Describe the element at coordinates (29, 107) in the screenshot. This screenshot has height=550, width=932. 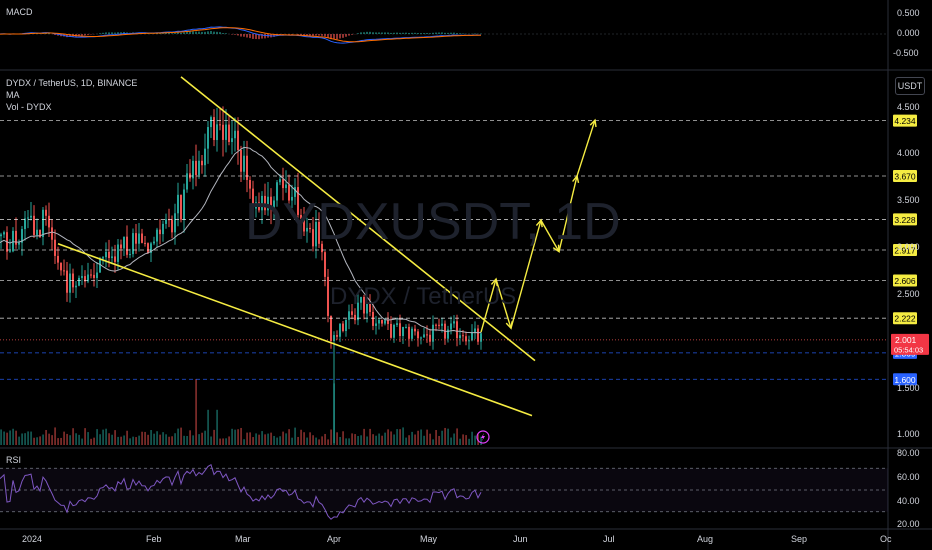
I see `indicator-volume: Vol - DYDX` at that location.